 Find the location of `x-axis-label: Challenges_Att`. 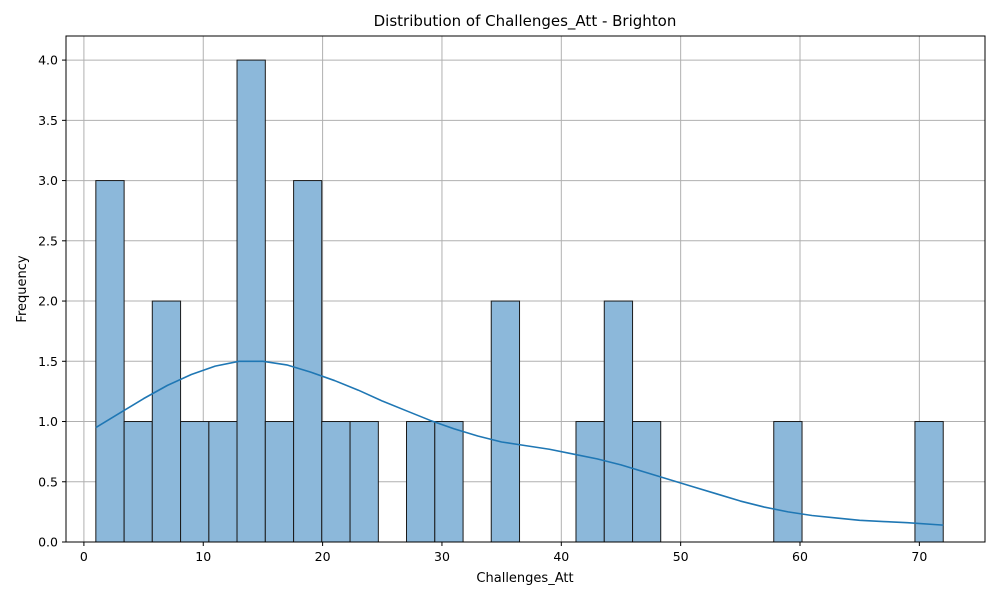

x-axis-label: Challenges_Att is located at coordinates (524, 578).